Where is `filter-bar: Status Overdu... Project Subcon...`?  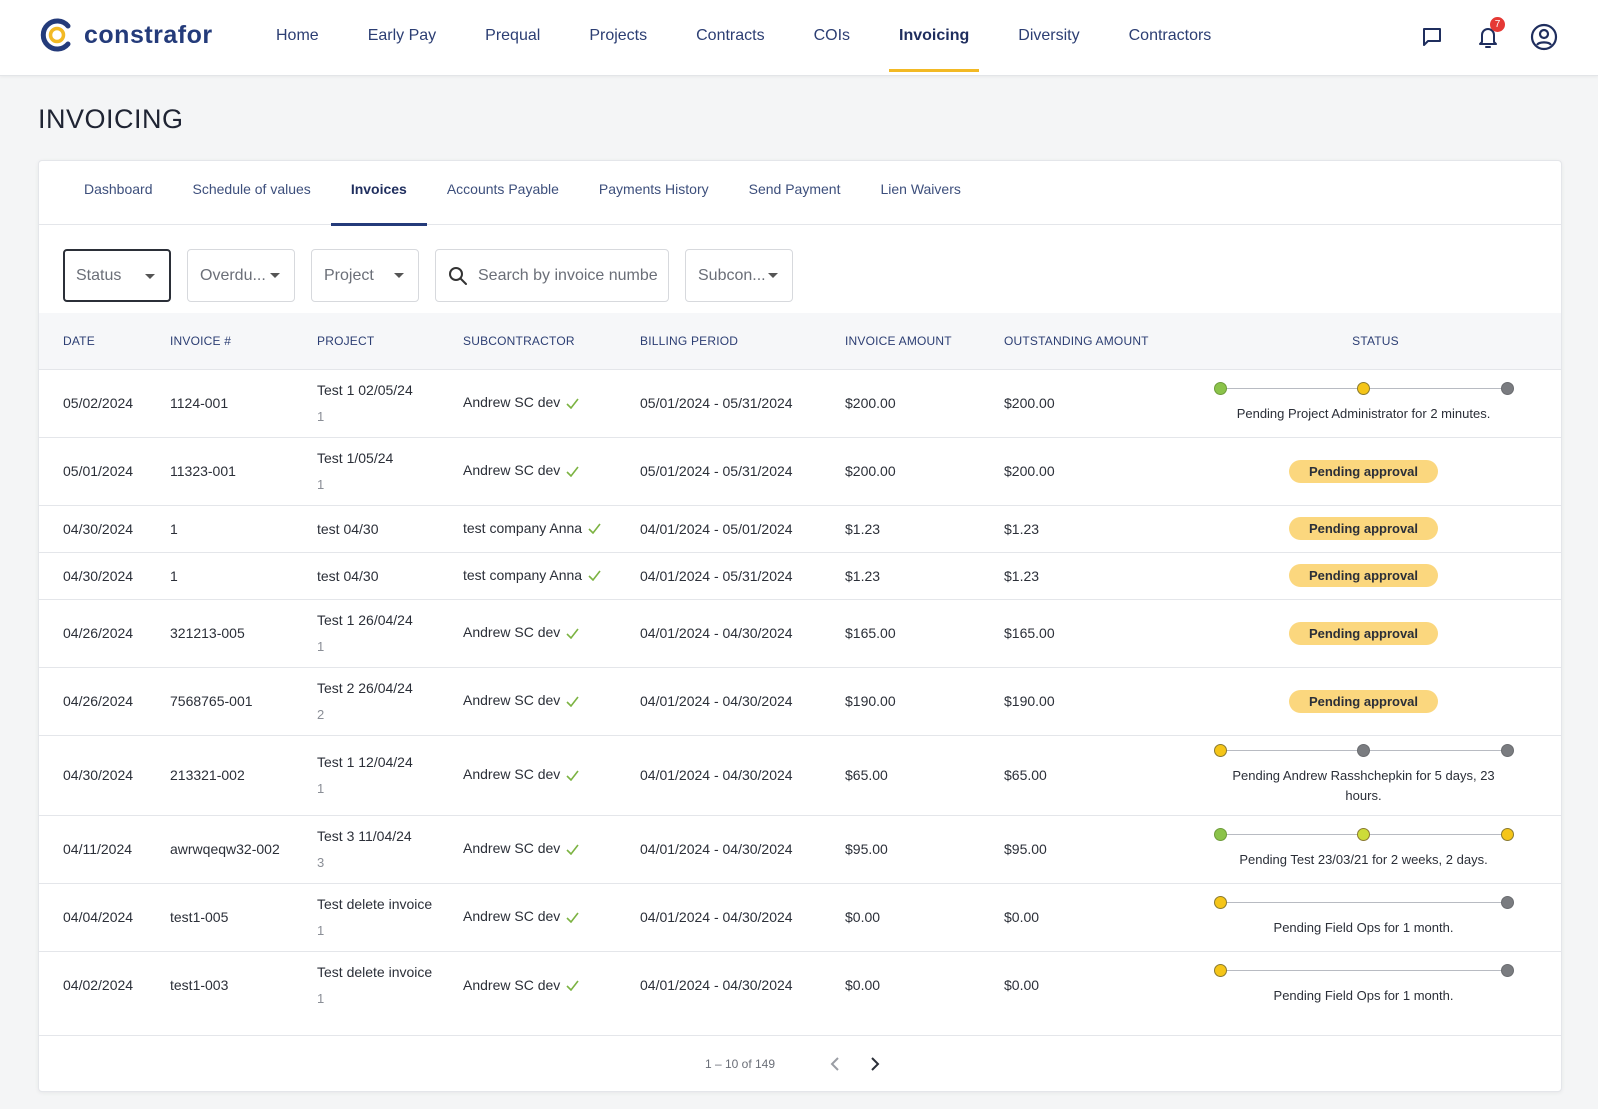
filter-bar: Status Overdu... Project Subcon... is located at coordinates (436, 275).